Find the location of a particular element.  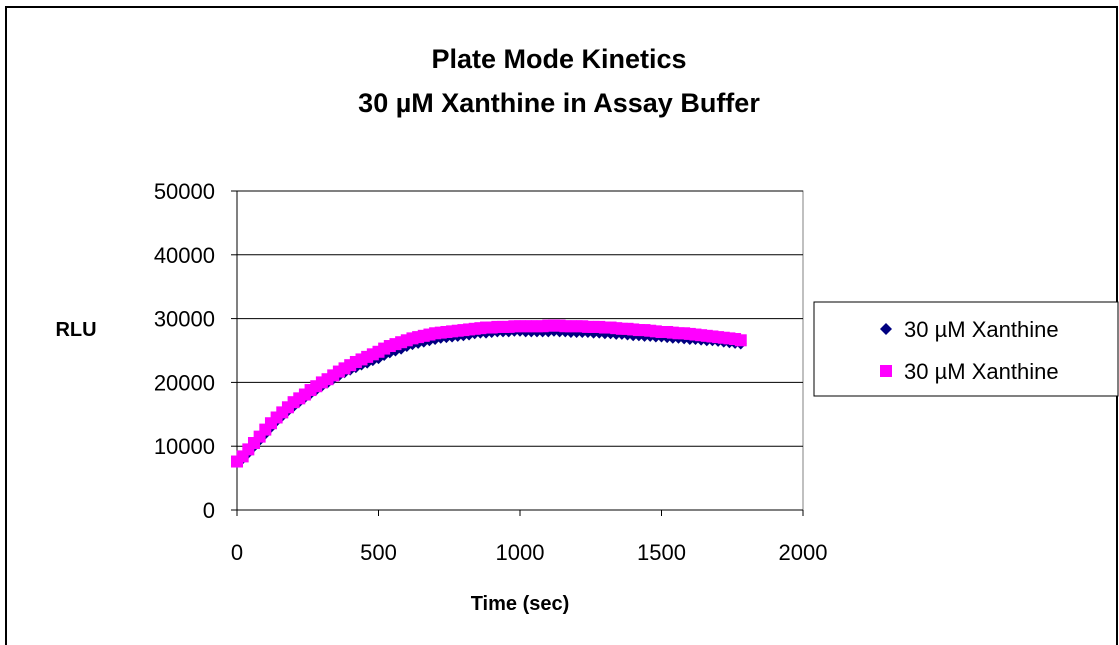

x-tick-label: 1500 is located at coordinates (661, 552).